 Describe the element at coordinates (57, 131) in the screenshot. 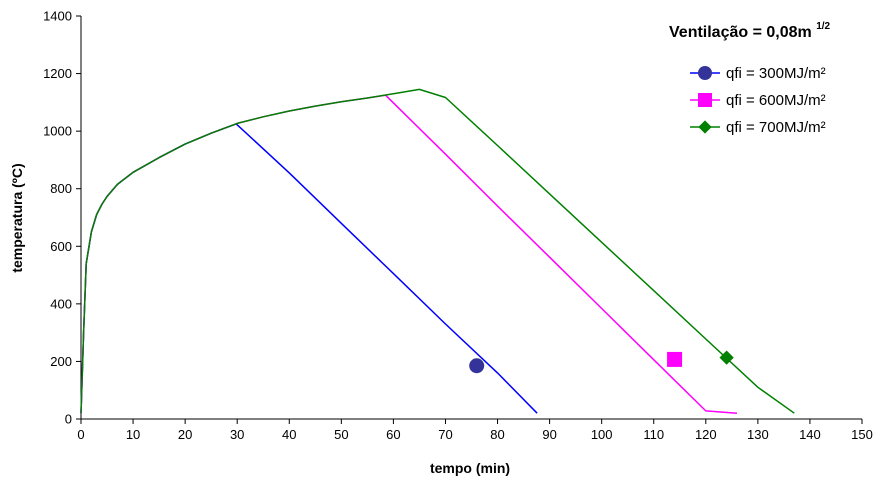

I see `y-tick-label: 1000` at that location.